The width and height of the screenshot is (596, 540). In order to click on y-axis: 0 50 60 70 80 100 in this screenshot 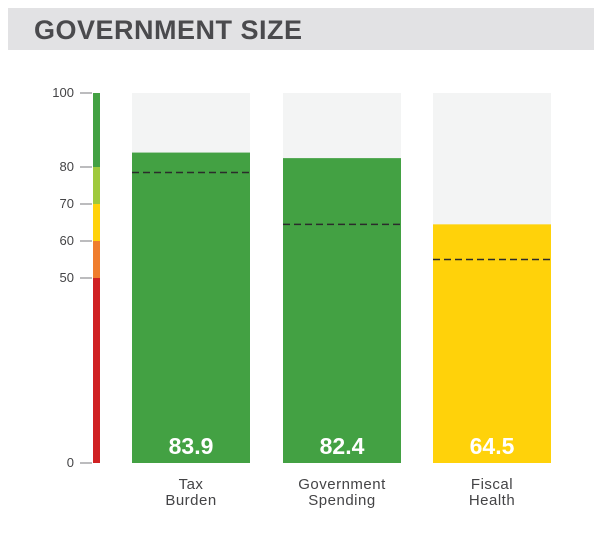, I will do `click(72, 277)`.